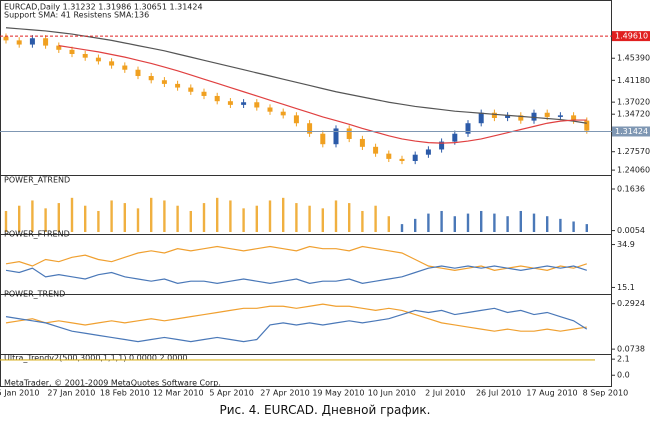 This screenshot has width=650, height=423. Describe the element at coordinates (325, 410) in the screenshot. I see `caption: Рис. 4. EURCAD. Дневной график.` at that location.